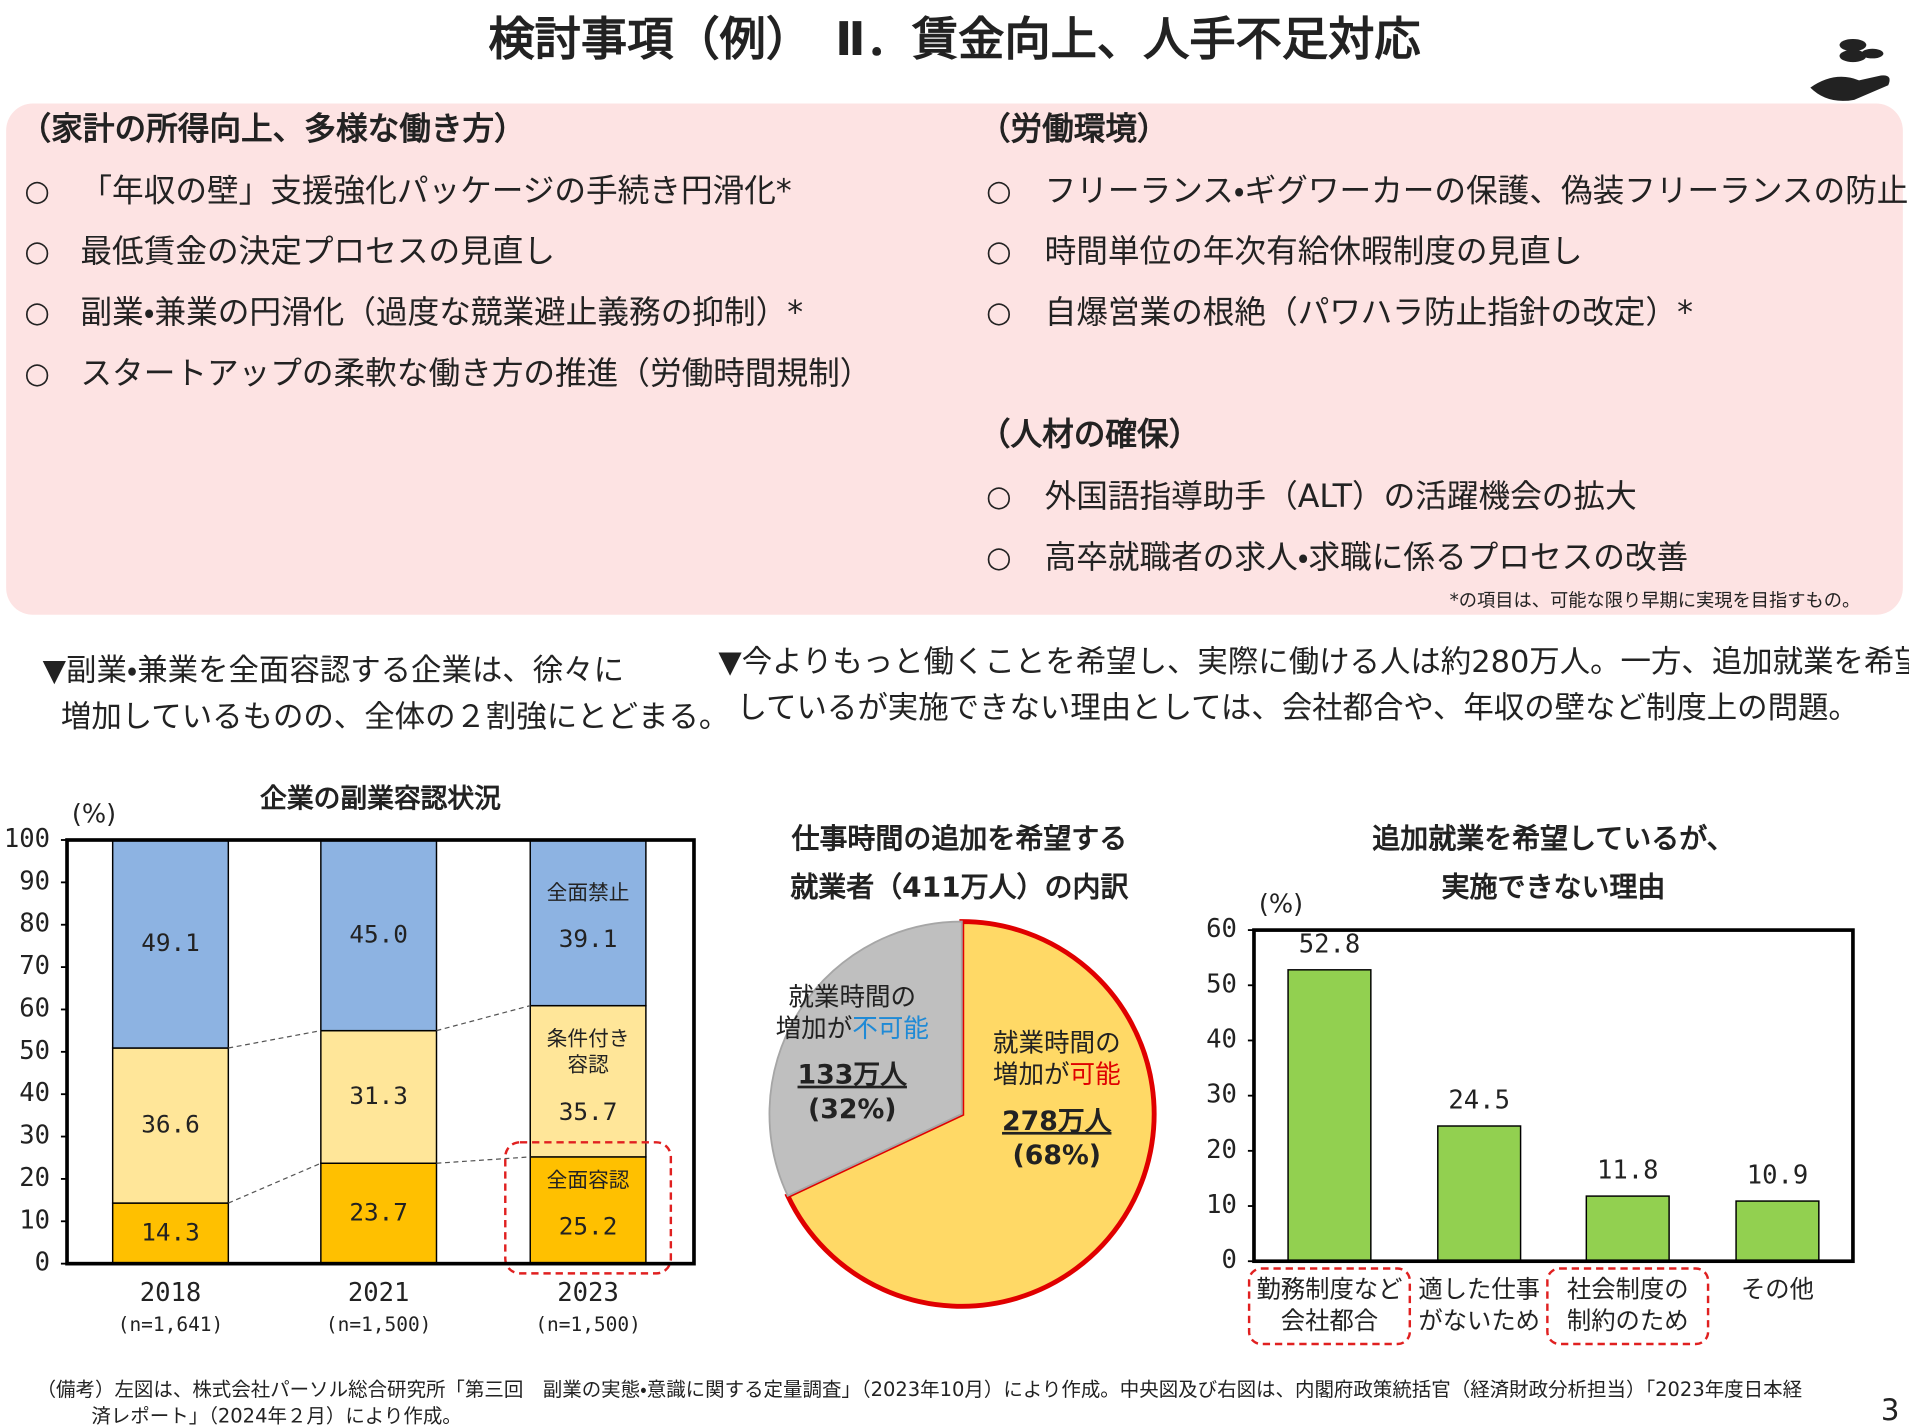 The height and width of the screenshot is (1428, 1909). I want to click on section-heading: （労働環境）, so click(1074, 129).